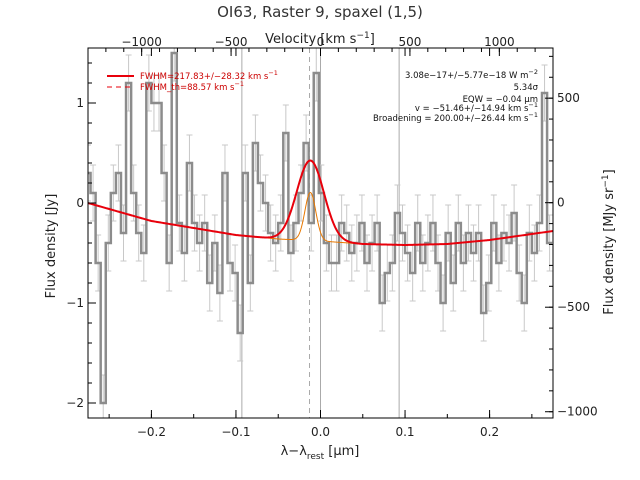 The image size is (640, 480). I want to click on chart-title: OI63, Raster 9, spaxel (1,5), so click(320, 12).